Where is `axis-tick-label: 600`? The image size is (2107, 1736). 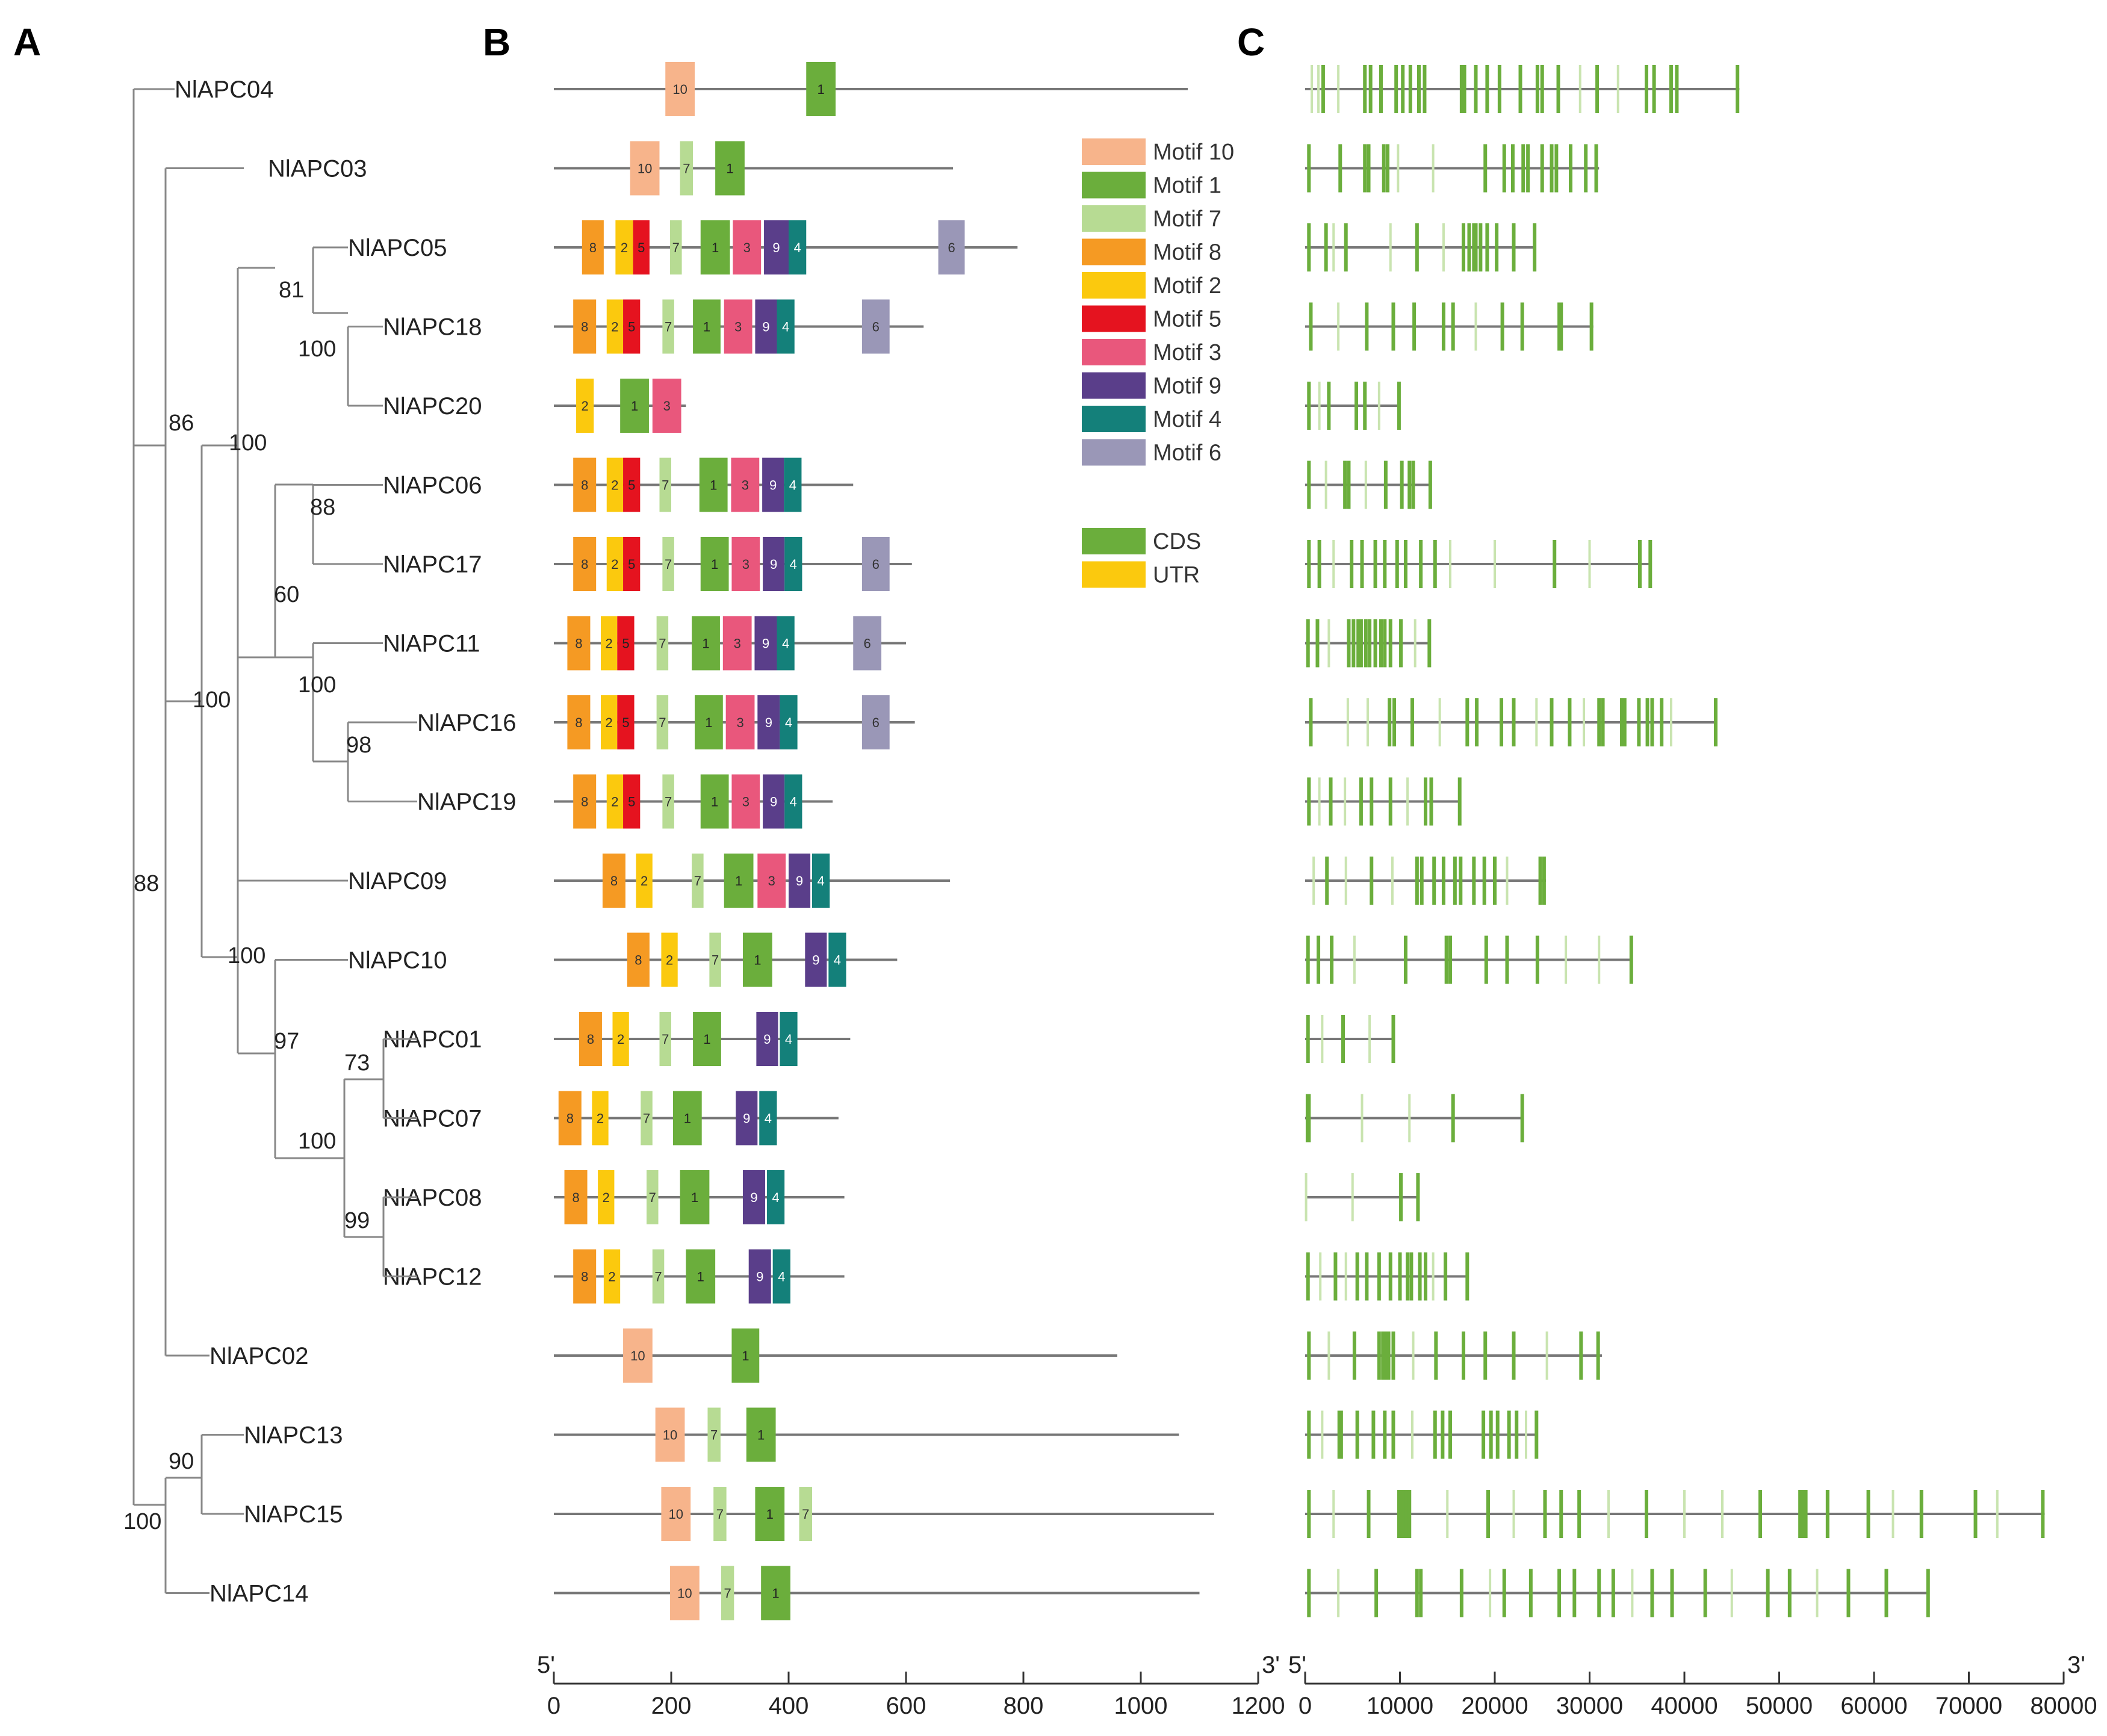 axis-tick-label: 600 is located at coordinates (906, 1706).